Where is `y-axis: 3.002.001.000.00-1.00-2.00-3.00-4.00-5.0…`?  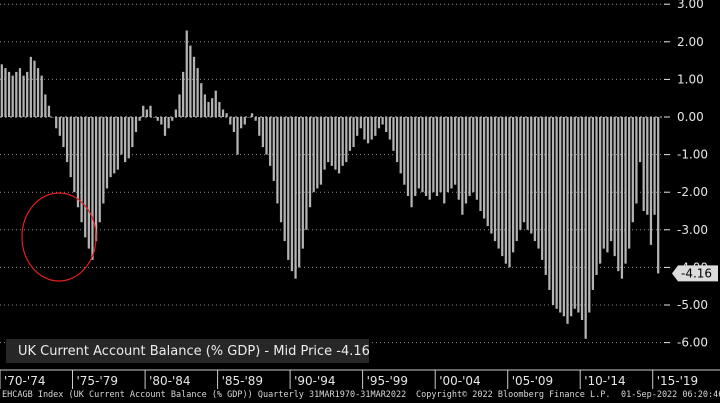 y-axis: 3.002.001.000.00-1.00-2.00-3.00-4.00-5.0… is located at coordinates (686, 175).